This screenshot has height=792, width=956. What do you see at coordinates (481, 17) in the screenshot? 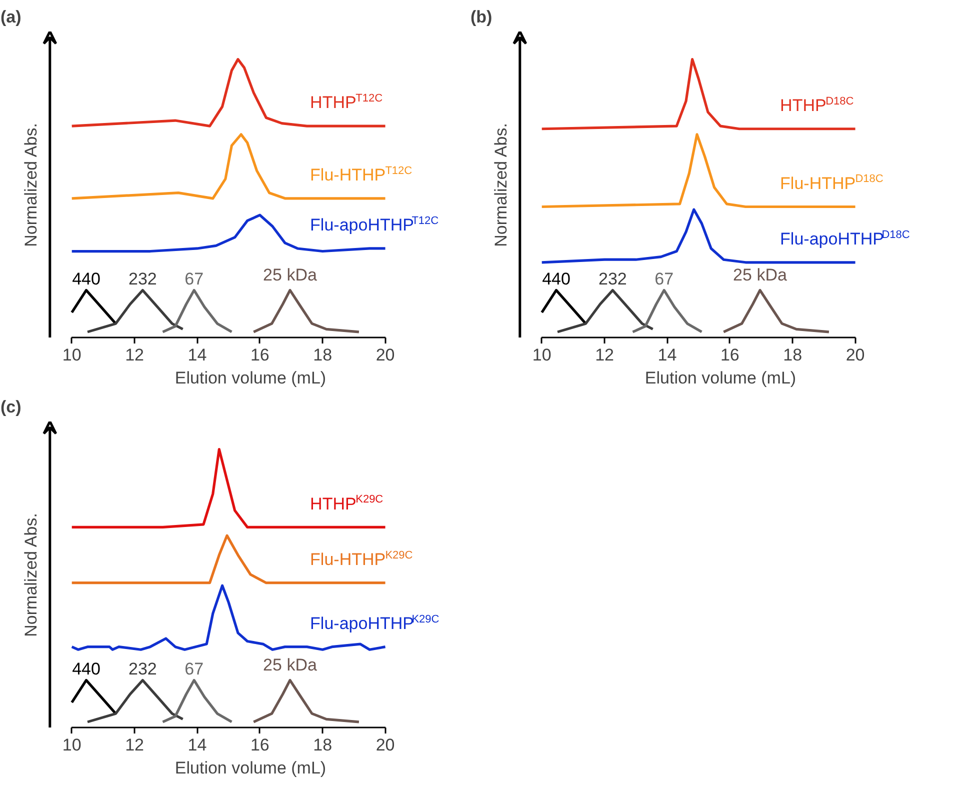
I see `chart-title: (b)` at bounding box center [481, 17].